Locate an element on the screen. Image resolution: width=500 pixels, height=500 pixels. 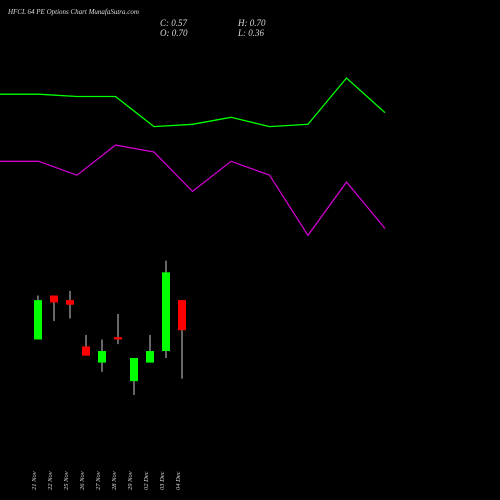
x-tick-label: 21 Nov is located at coordinates (34, 480).